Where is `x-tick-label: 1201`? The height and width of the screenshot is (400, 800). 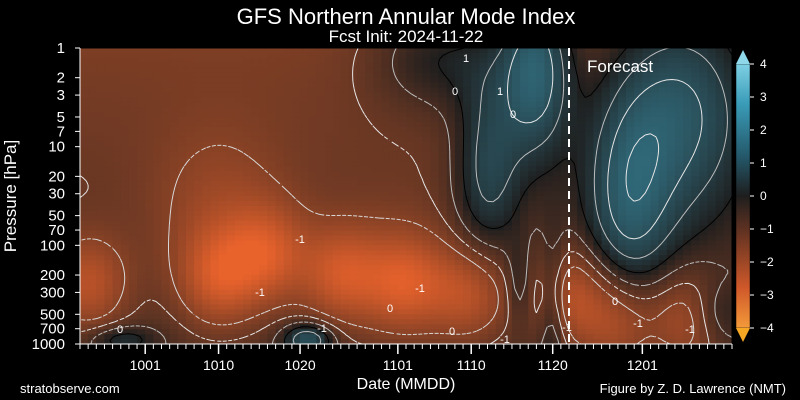
x-tick-label: 1201 is located at coordinates (642, 365).